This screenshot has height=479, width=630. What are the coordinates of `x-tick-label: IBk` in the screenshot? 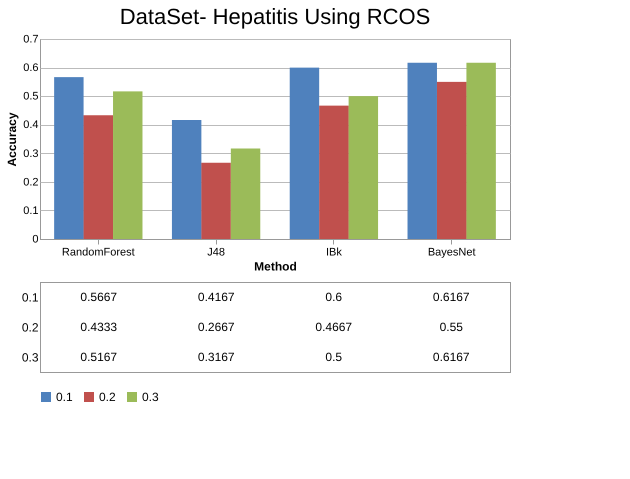 It's located at (334, 252).